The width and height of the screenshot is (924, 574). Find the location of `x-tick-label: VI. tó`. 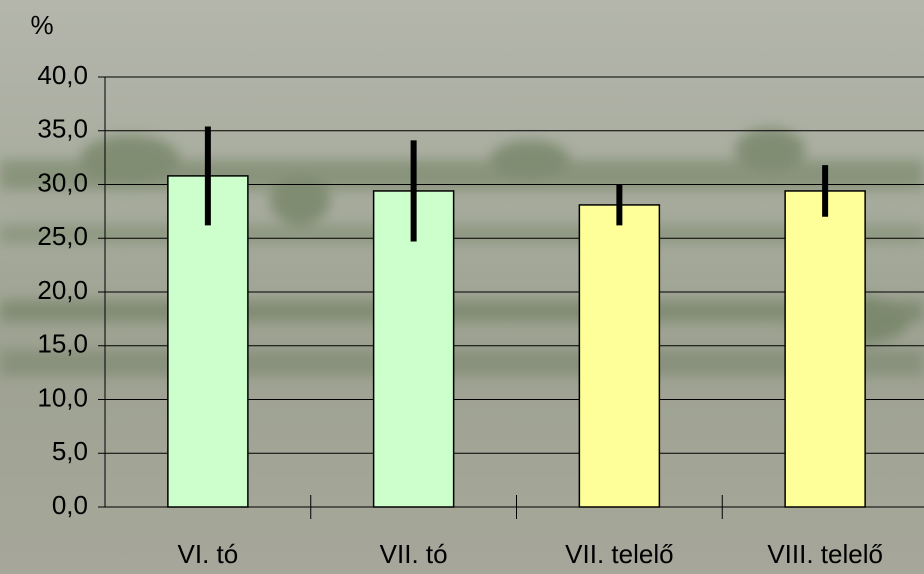

x-tick-label: VI. tó is located at coordinates (208, 554).